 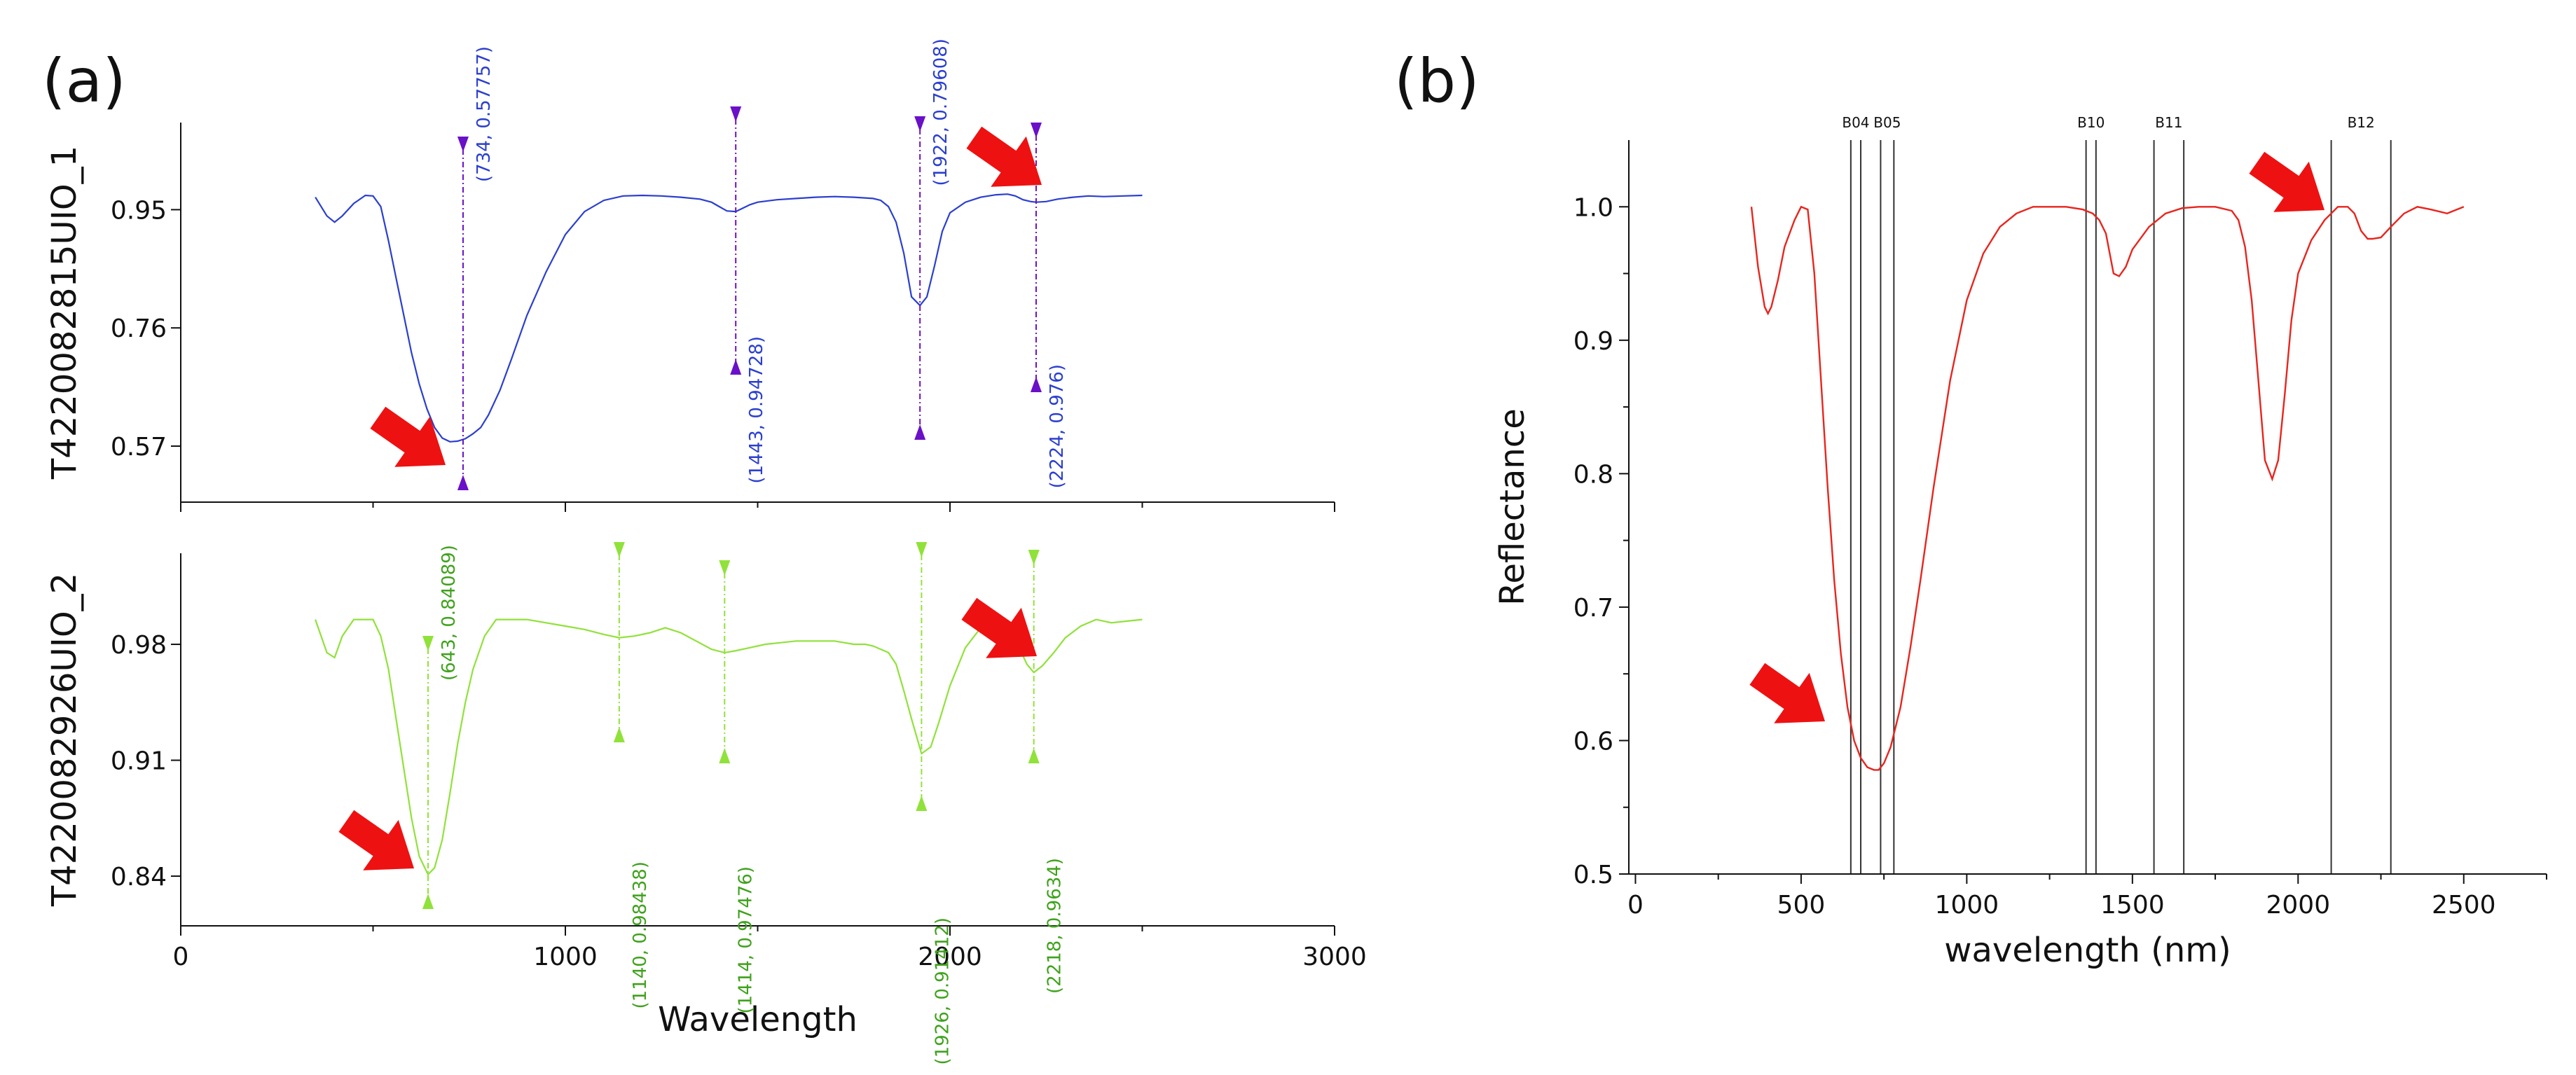 What do you see at coordinates (64, 313) in the screenshot?
I see `y-axis-label: T4220082815UIO_1` at bounding box center [64, 313].